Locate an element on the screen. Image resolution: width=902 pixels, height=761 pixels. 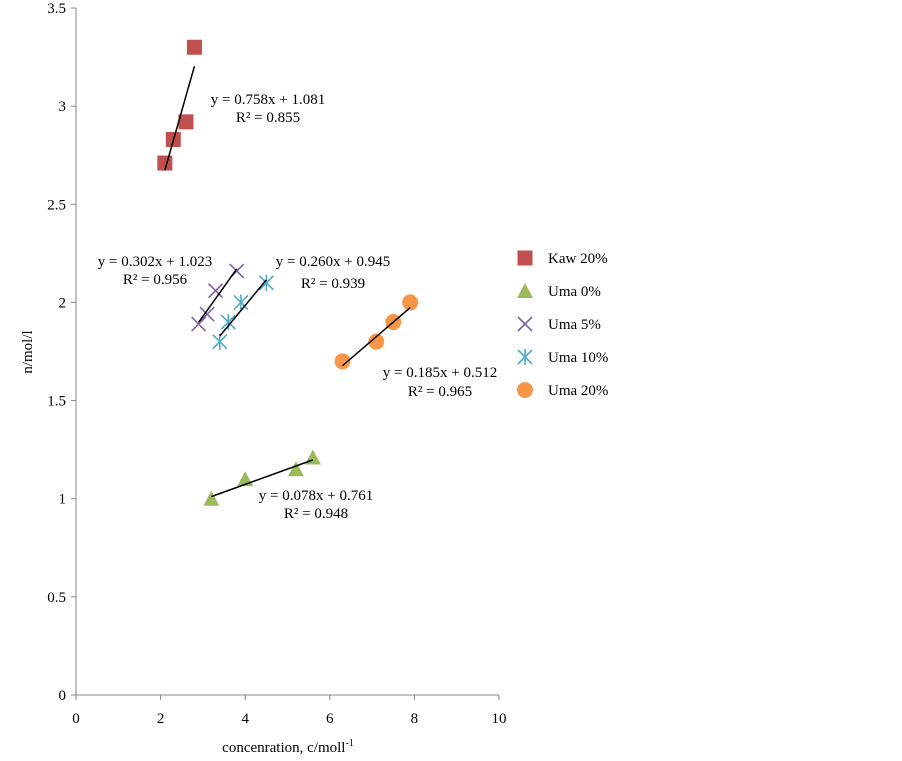
y-axis-label: n/mol/l is located at coordinates (28, 351).